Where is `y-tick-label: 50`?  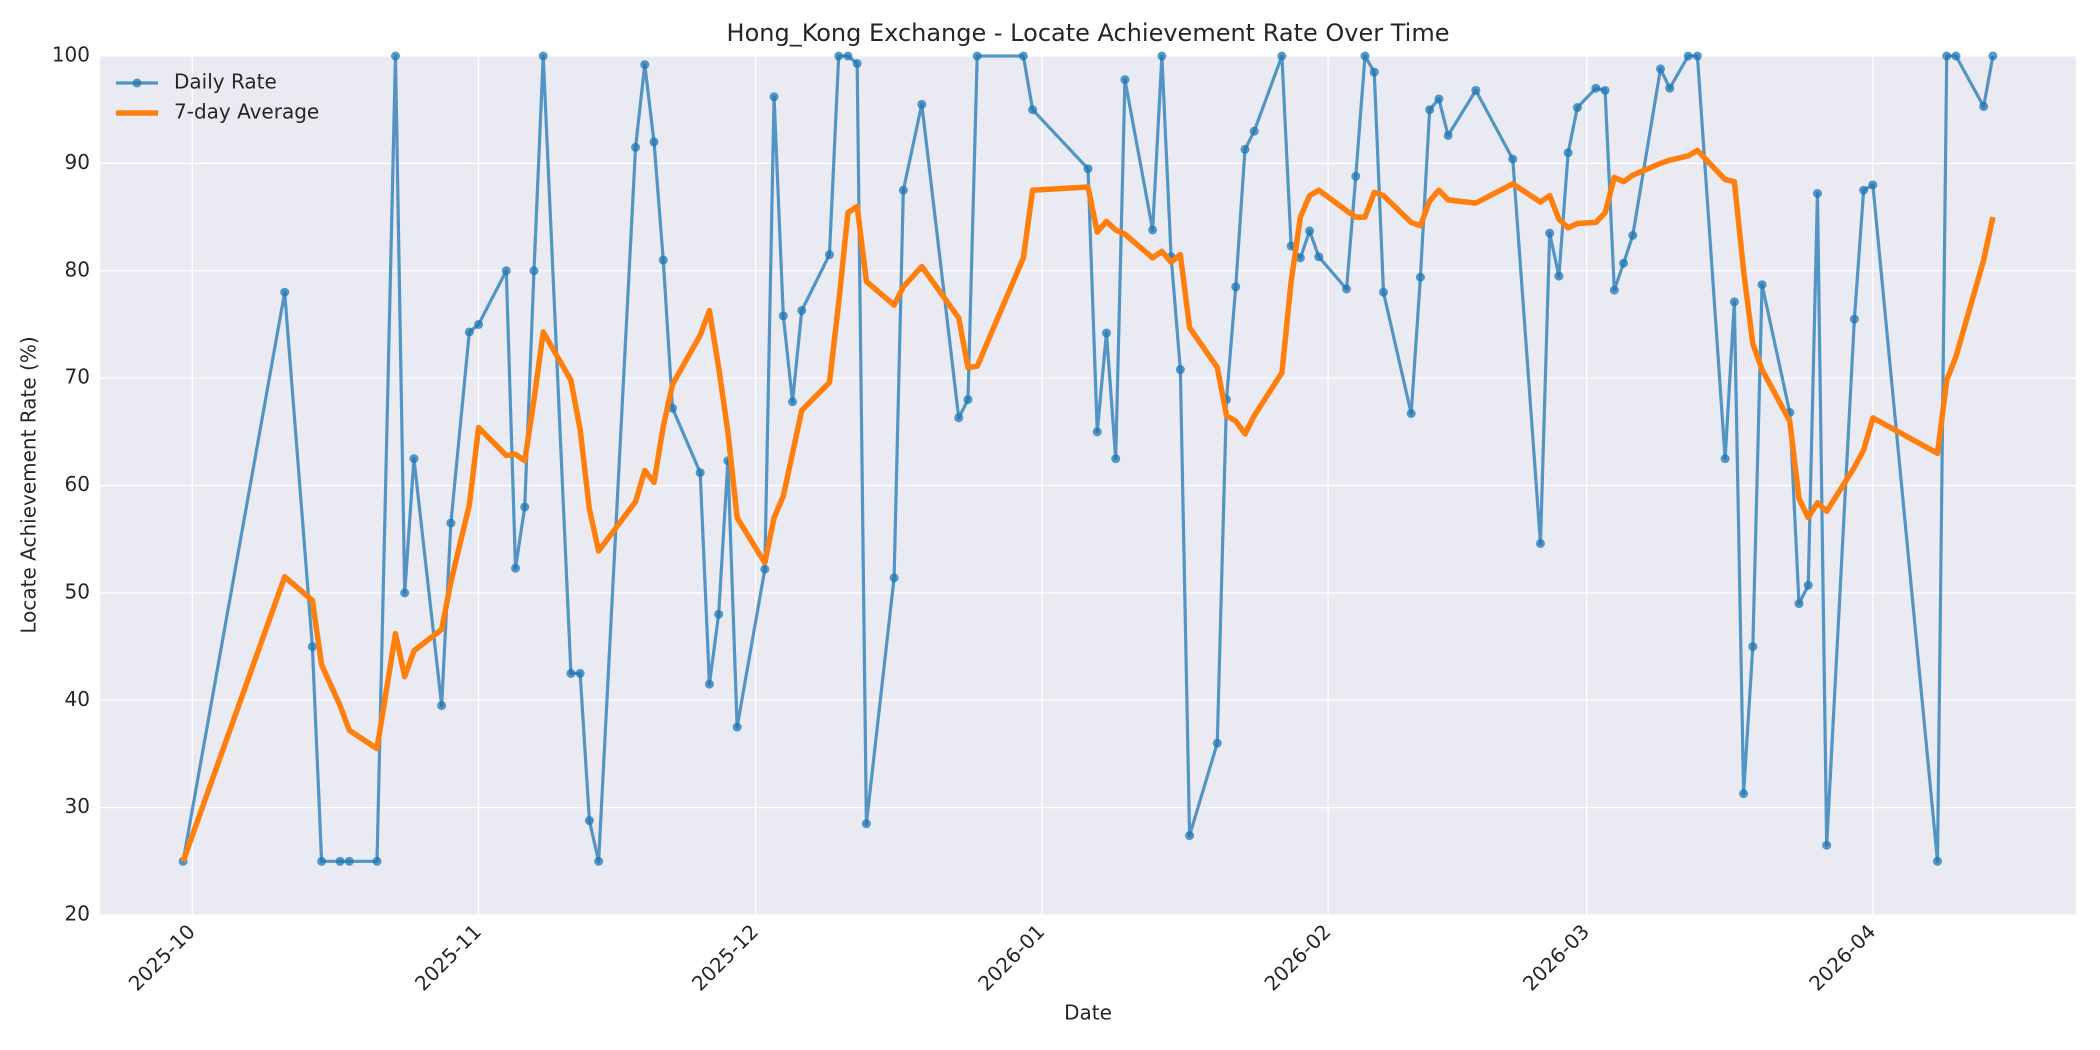
y-tick-label: 50 is located at coordinates (77, 591).